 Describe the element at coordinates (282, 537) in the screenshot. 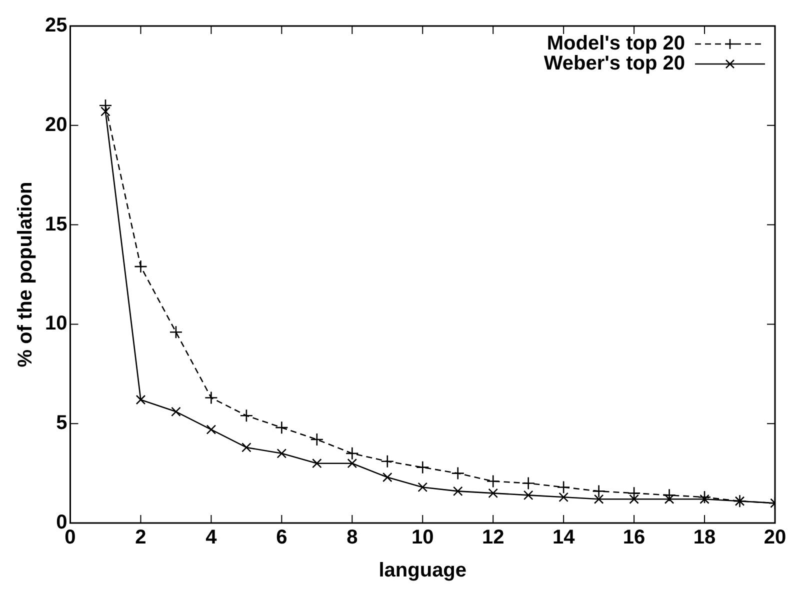

I see `x-tick-label: 6` at that location.